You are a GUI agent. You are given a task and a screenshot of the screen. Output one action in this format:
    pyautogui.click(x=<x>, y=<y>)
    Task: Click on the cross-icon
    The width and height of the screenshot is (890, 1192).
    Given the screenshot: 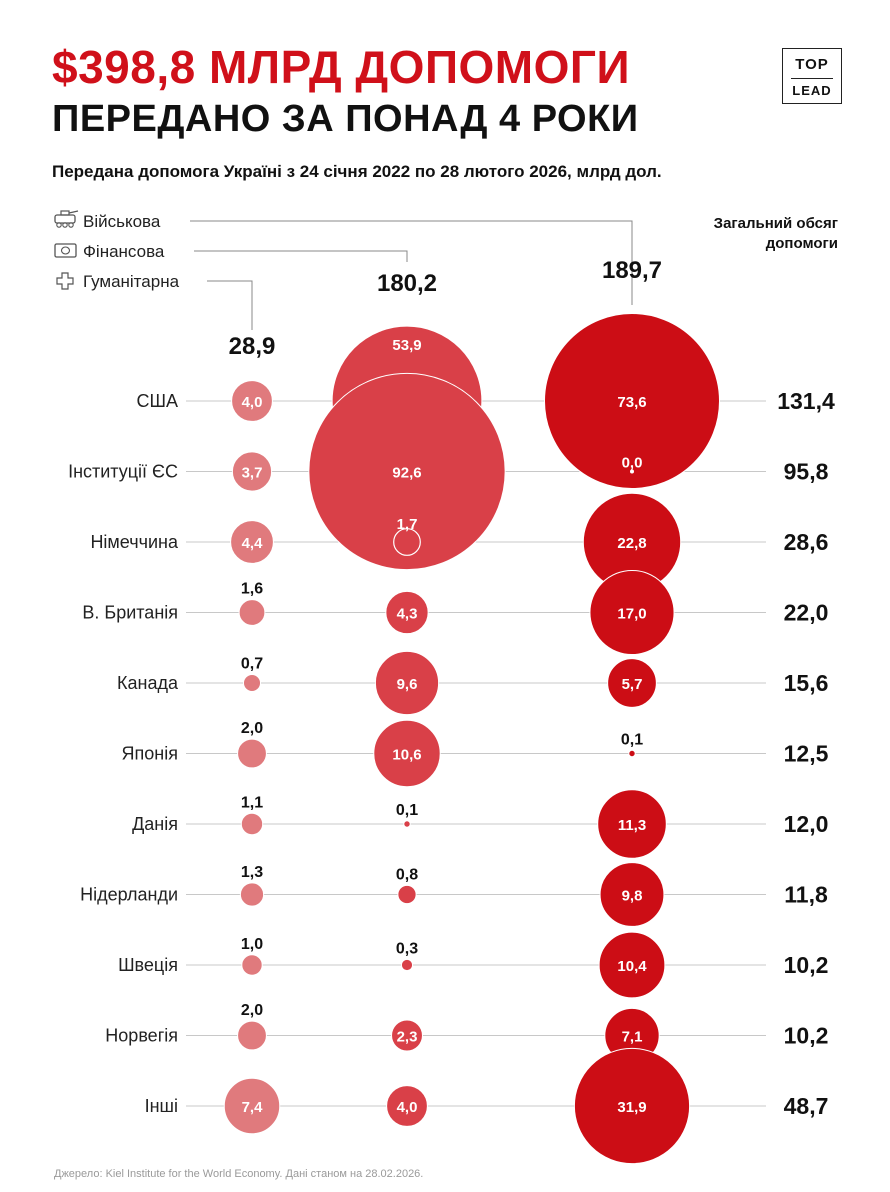 What is the action you would take?
    pyautogui.click(x=65, y=281)
    